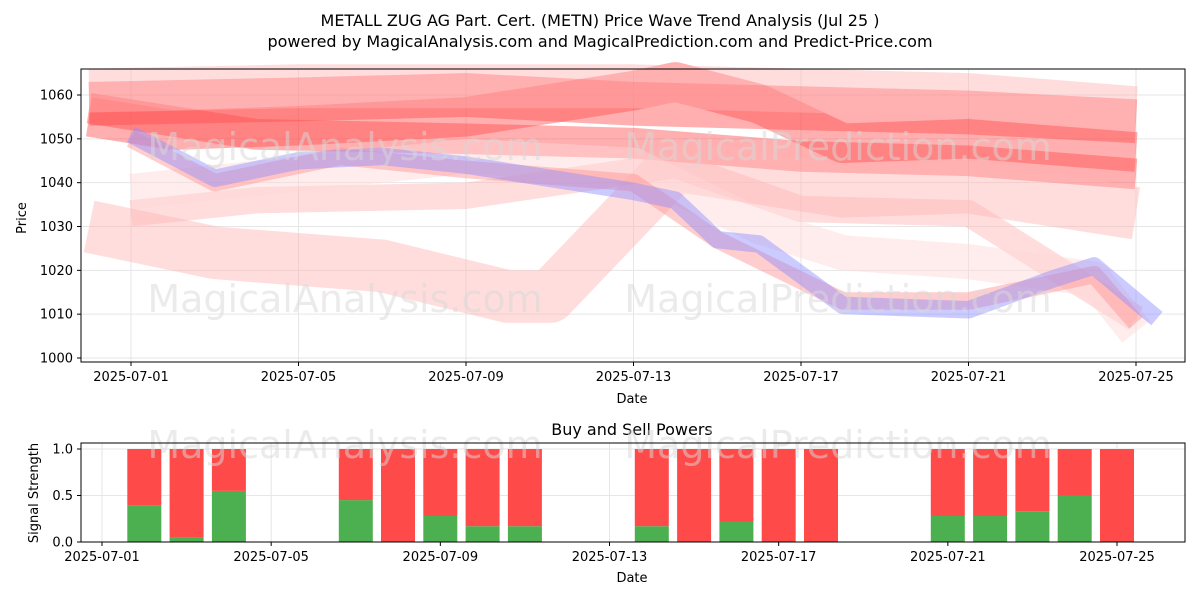 The width and height of the screenshot is (1200, 600). What do you see at coordinates (62, 496) in the screenshot?
I see `signal-y-tick-label: 0.5` at bounding box center [62, 496].